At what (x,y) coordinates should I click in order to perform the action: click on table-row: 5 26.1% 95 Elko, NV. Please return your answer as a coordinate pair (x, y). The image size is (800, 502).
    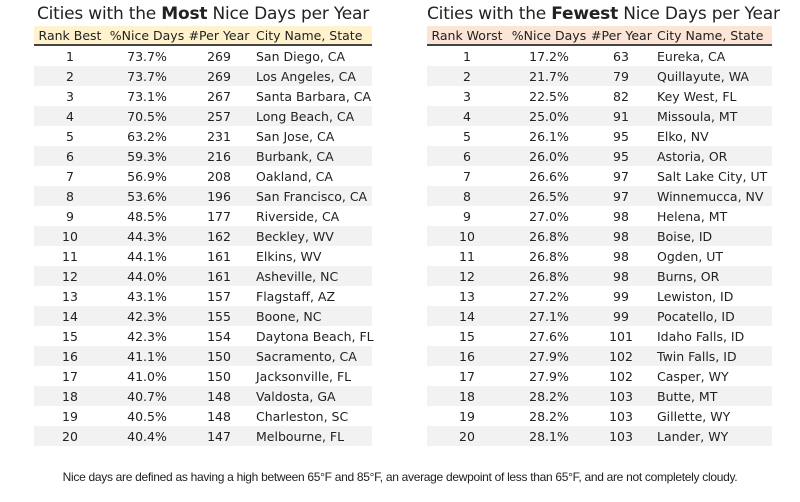
    Looking at the image, I should click on (599, 136).